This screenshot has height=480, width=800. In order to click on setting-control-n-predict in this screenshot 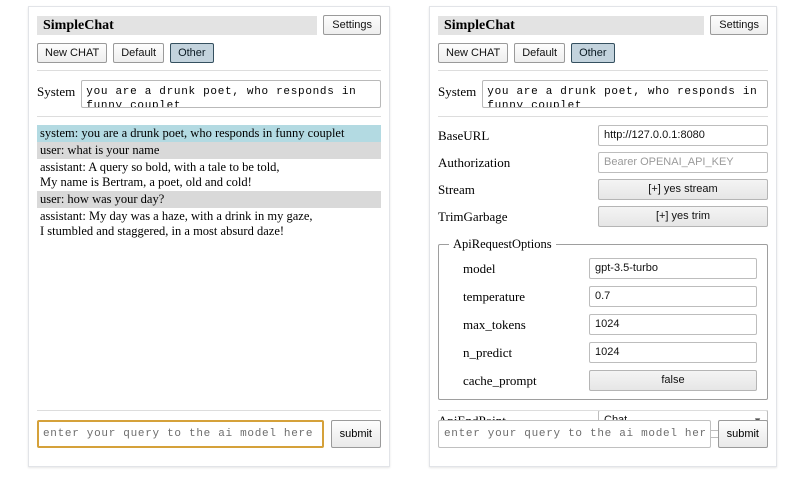, I will do `click(673, 352)`.